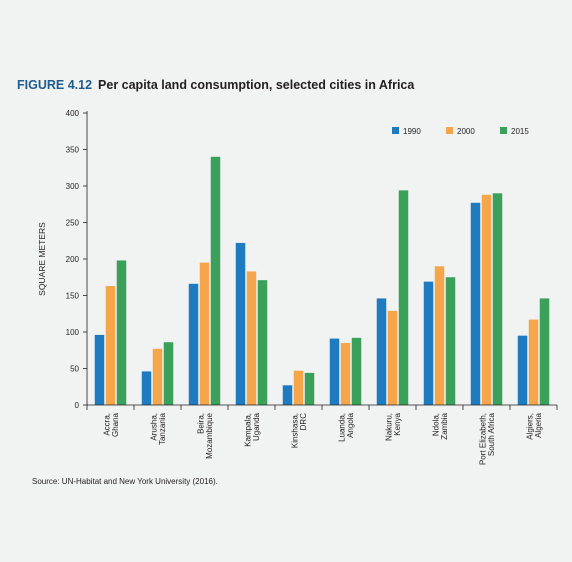 This screenshot has width=572, height=562. What do you see at coordinates (112, 424) in the screenshot?
I see `x-tick-label: Accra,Ghana` at bounding box center [112, 424].